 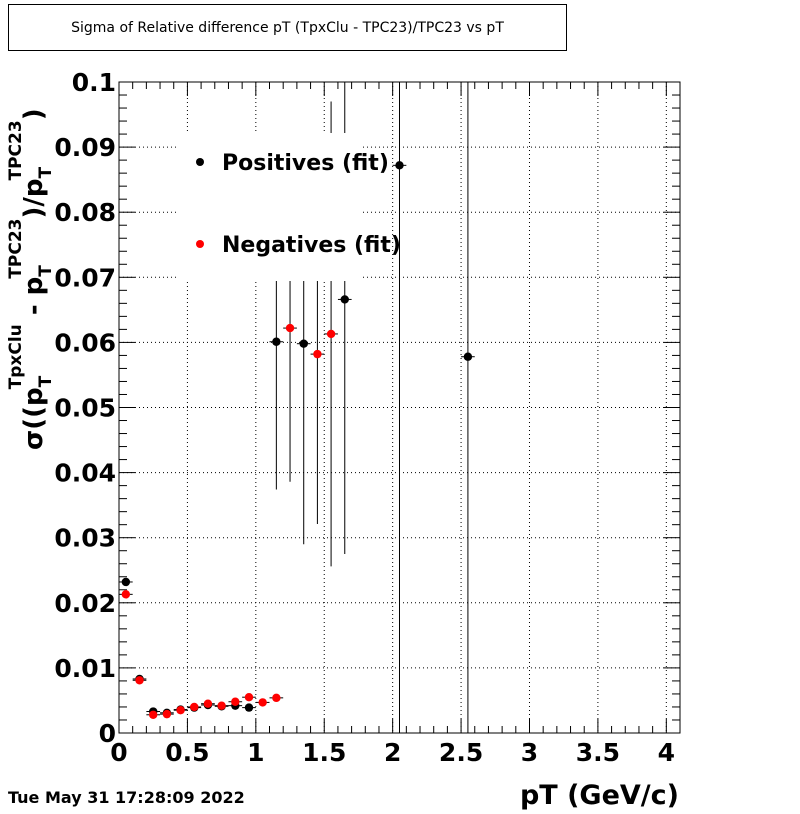 What do you see at coordinates (324, 752) in the screenshot?
I see `x-tick-label: 1.5` at bounding box center [324, 752].